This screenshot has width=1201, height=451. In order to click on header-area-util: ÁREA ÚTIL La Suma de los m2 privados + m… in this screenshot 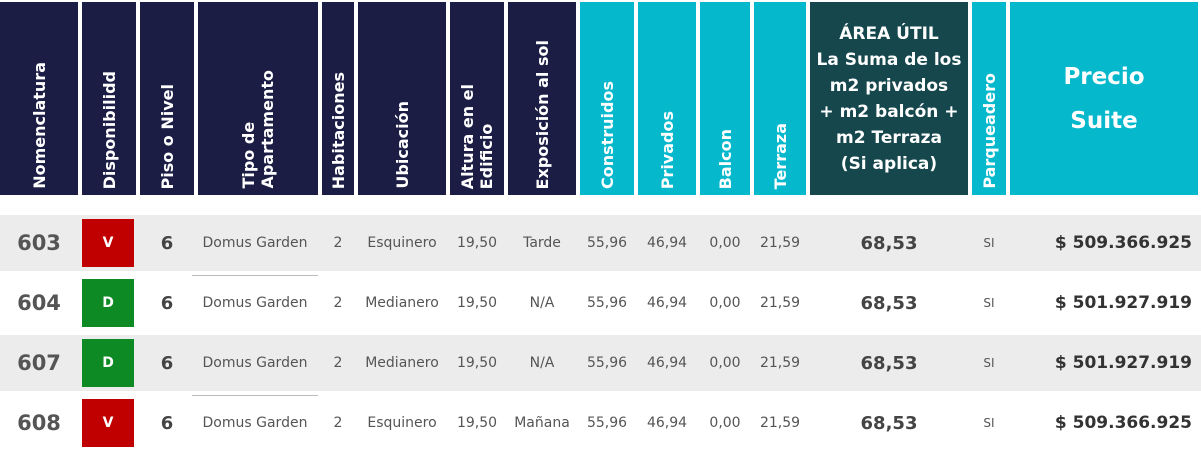, I will do `click(889, 98)`.